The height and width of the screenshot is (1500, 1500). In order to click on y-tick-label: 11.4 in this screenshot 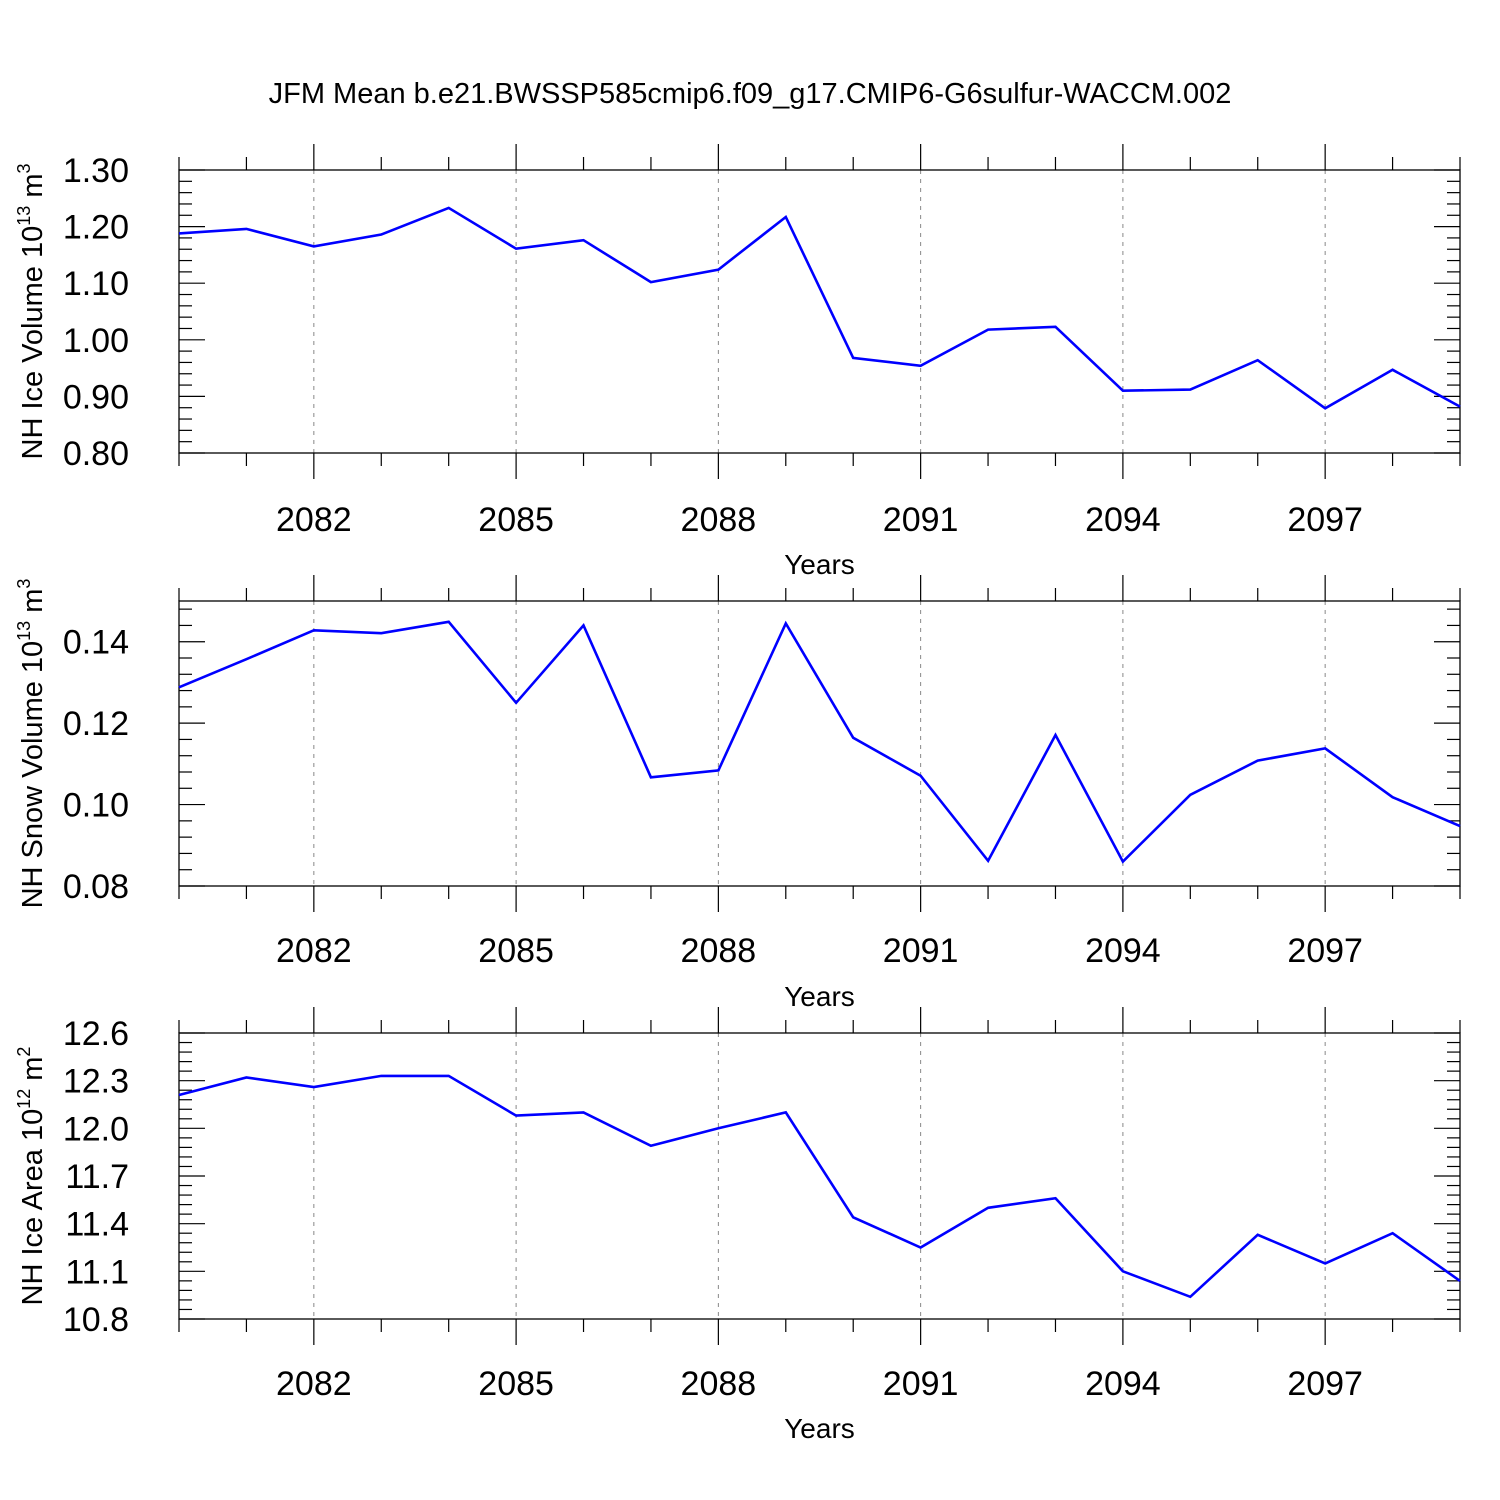, I will do `click(97, 1225)`.